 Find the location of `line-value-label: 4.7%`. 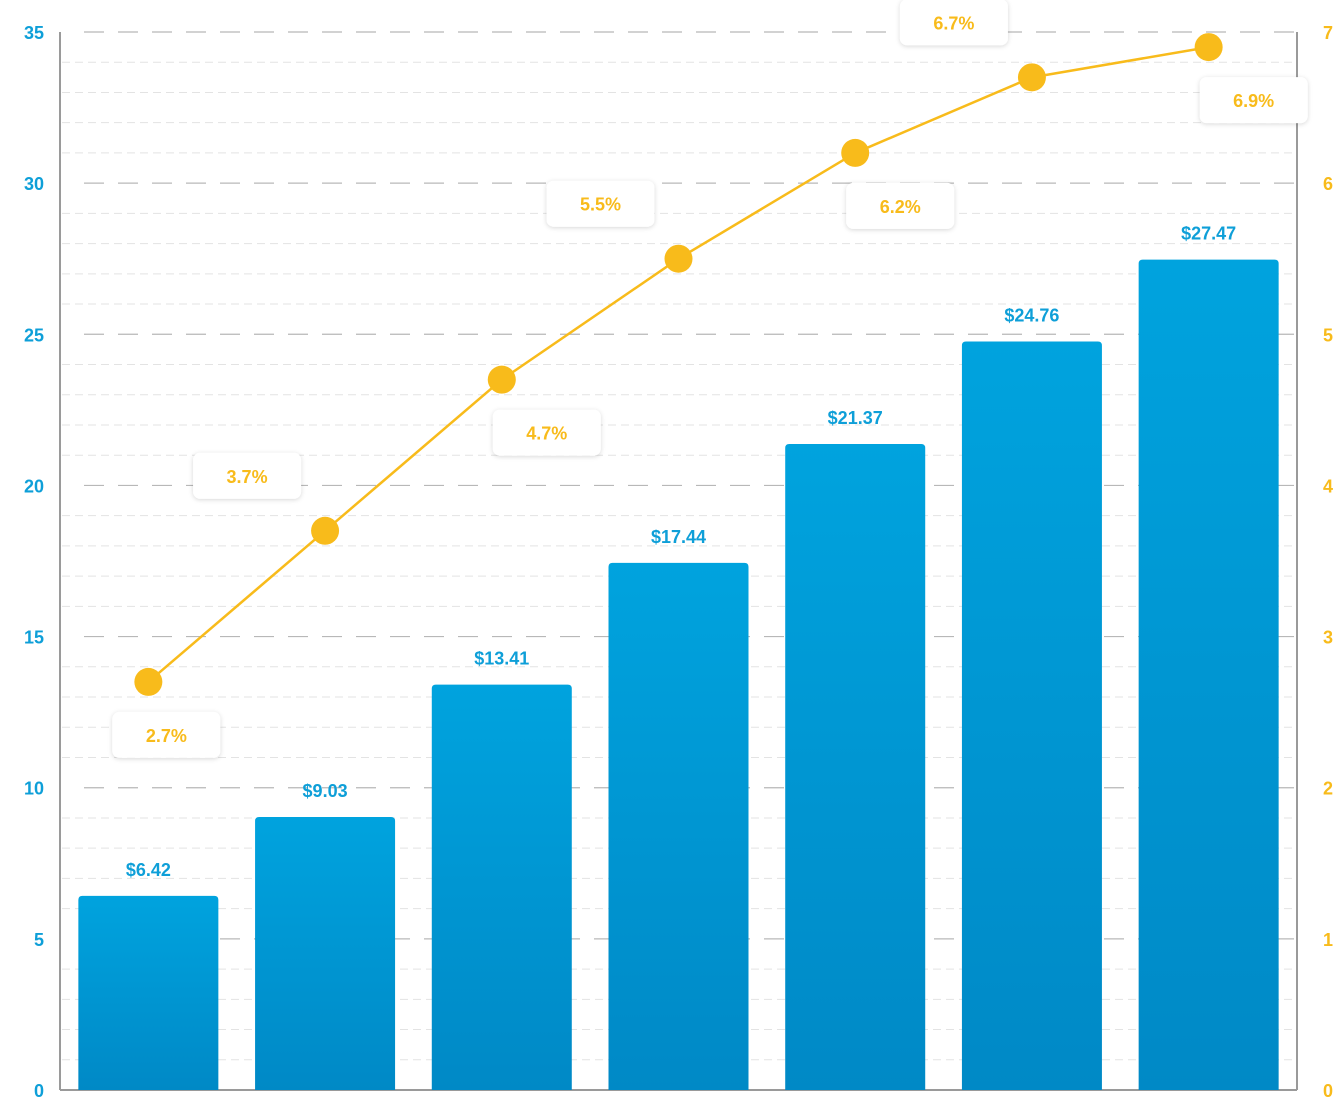

line-value-label: 4.7% is located at coordinates (546, 434).